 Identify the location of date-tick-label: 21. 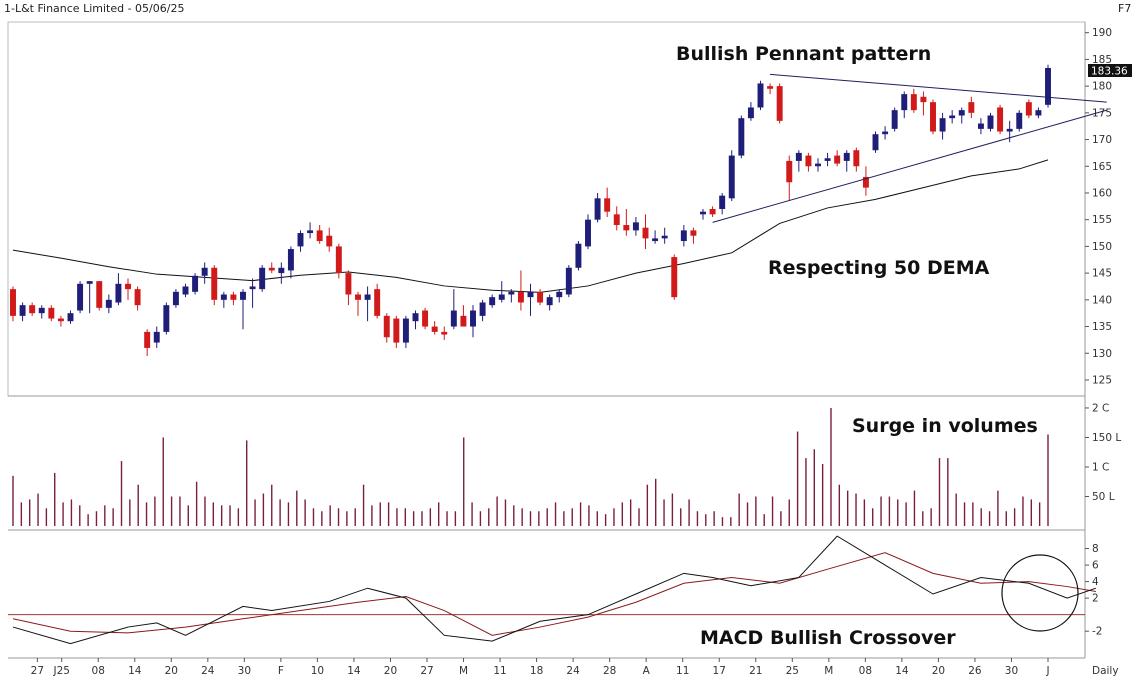
(755, 671).